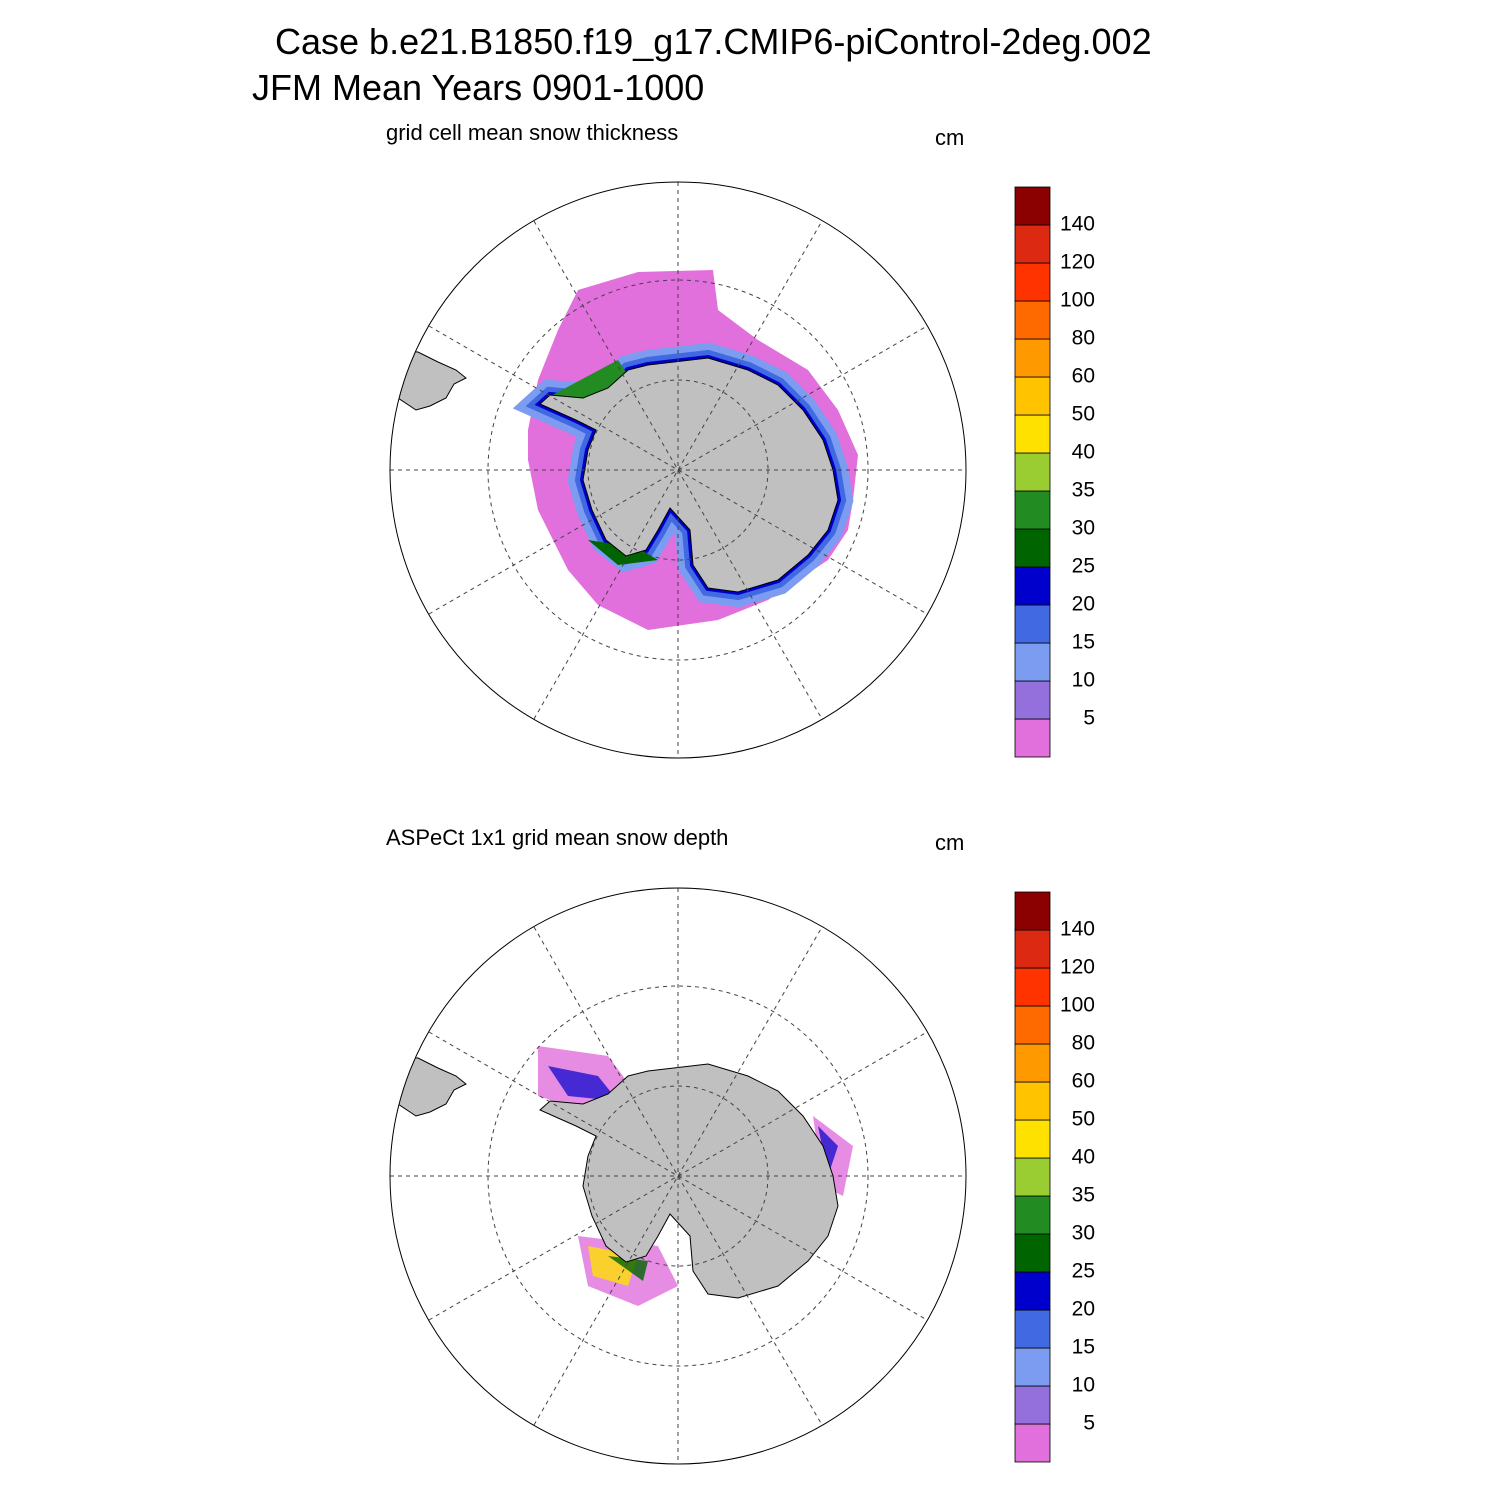 Image resolution: width=1500 pixels, height=1500 pixels. What do you see at coordinates (557, 837) in the screenshot?
I see `panel-subtitle: ASPeCt 1x1 grid mean snow depth` at bounding box center [557, 837].